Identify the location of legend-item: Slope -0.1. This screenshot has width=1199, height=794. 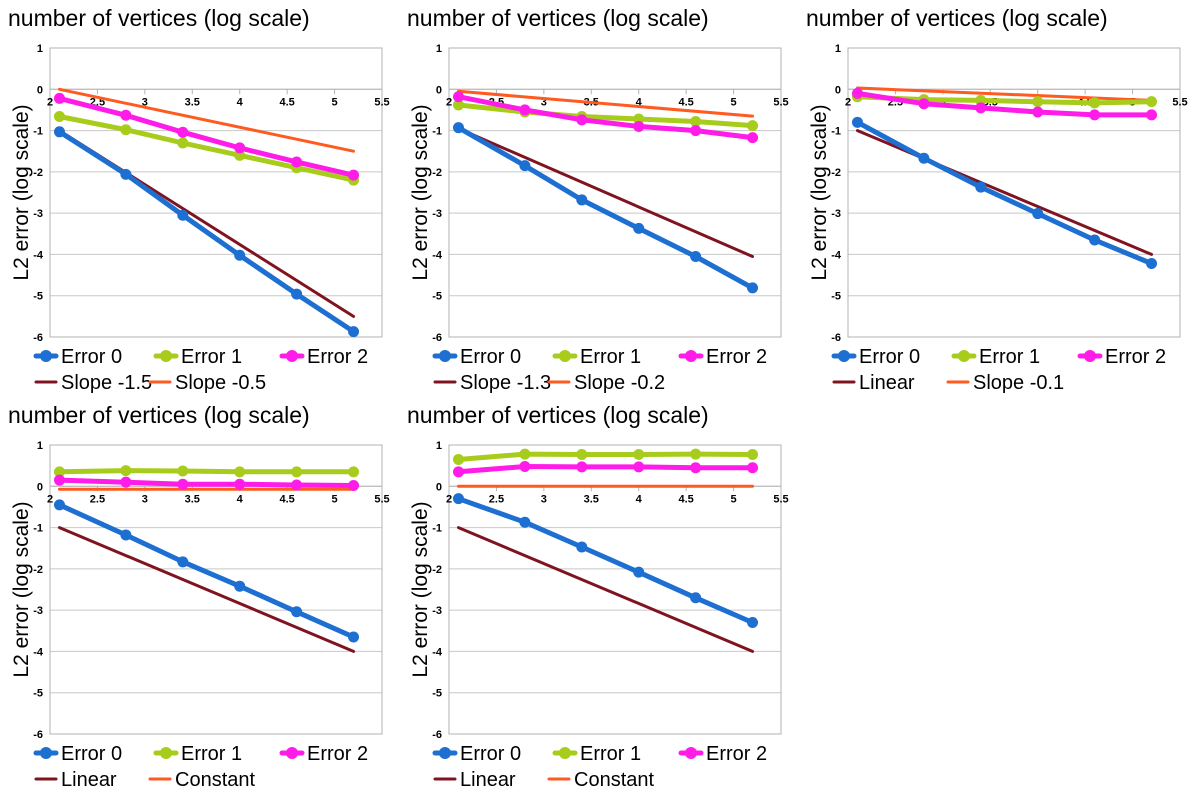
(1005, 383).